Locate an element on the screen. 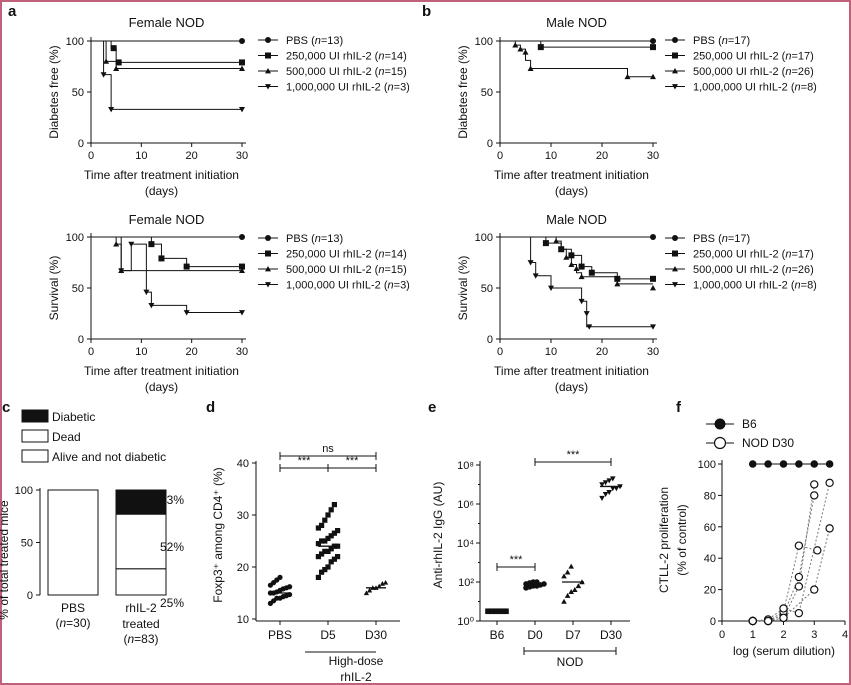 This screenshot has height=685, width=851. panel-b2-series-3-marker is located at coordinates (581, 301).